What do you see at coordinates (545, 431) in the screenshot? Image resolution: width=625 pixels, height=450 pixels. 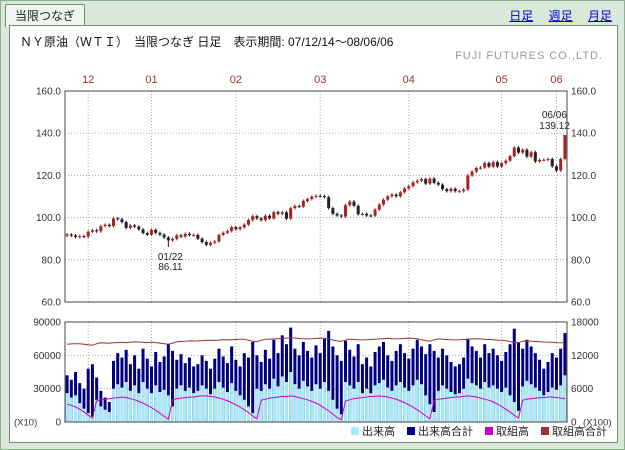 I see `open-interest-total-swatch-icon` at bounding box center [545, 431].